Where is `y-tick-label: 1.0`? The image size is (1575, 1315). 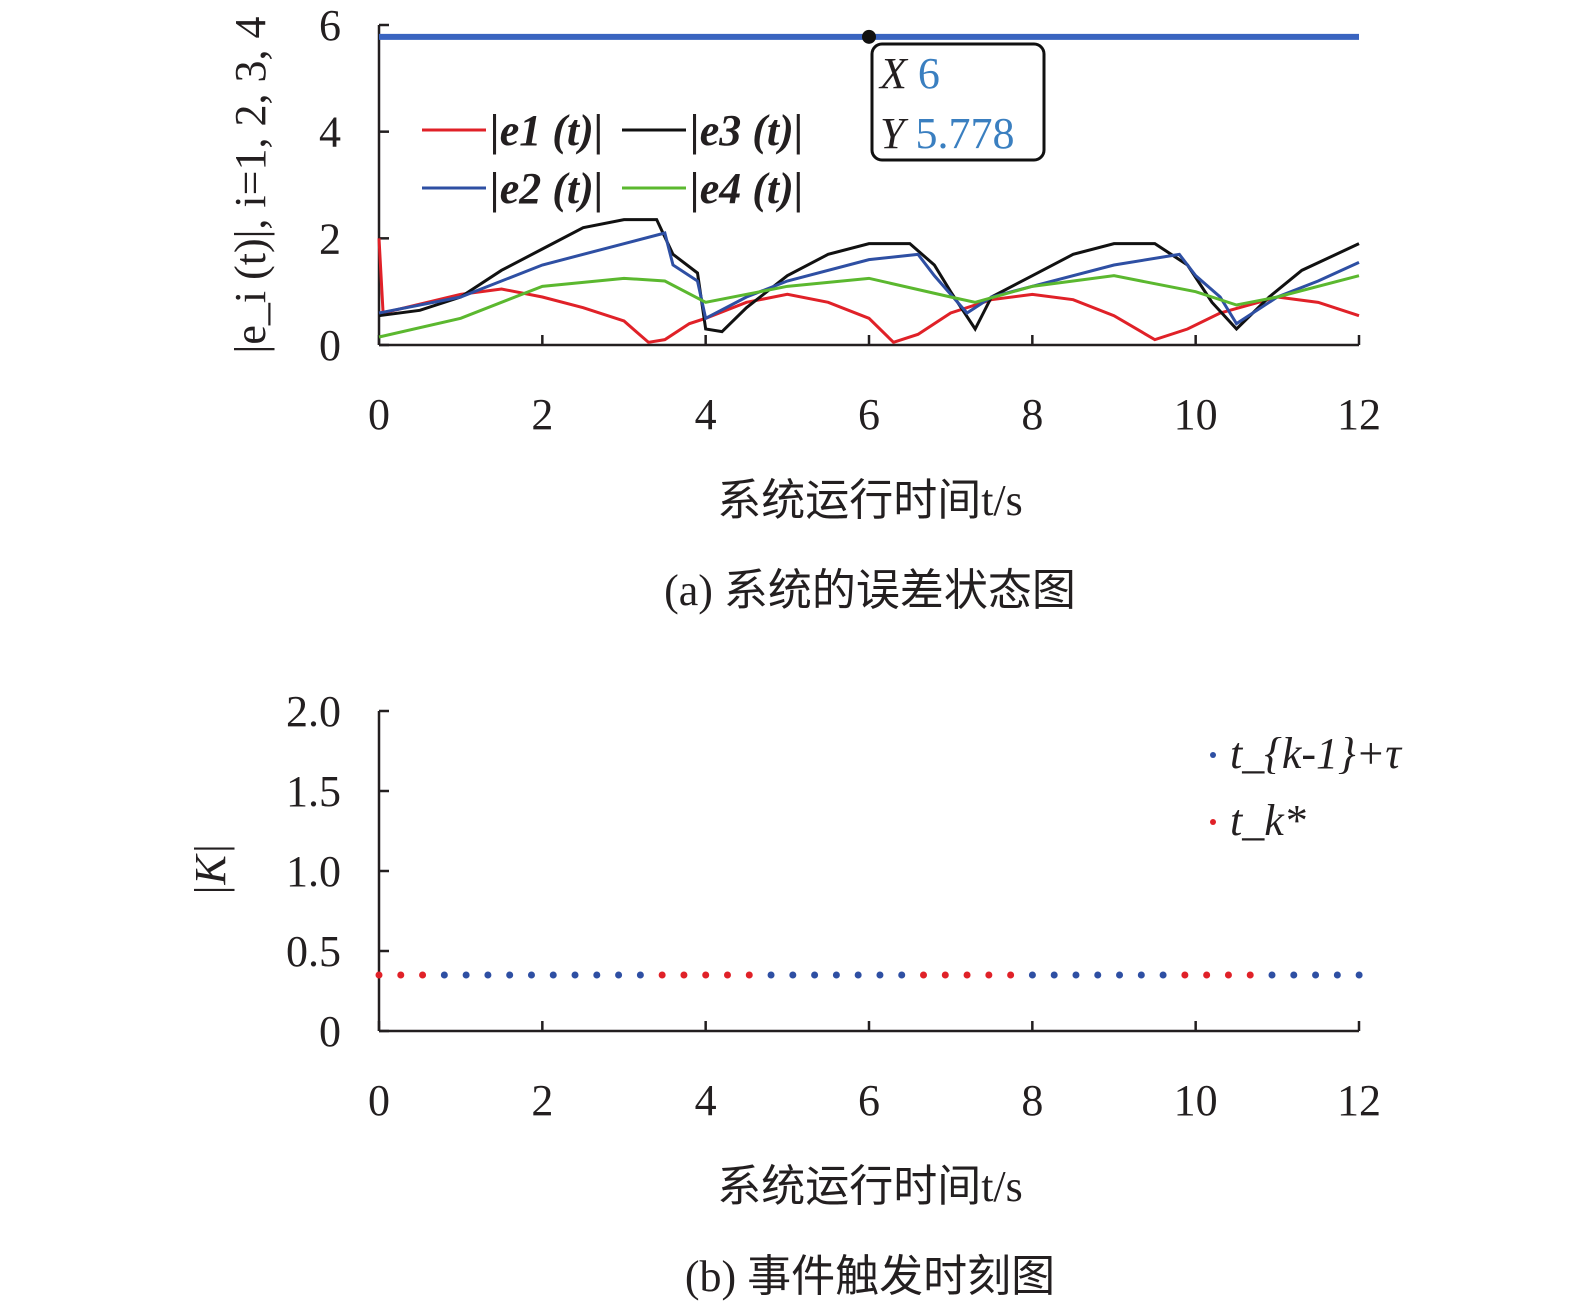
y-tick-label: 1.0 is located at coordinates (313, 871).